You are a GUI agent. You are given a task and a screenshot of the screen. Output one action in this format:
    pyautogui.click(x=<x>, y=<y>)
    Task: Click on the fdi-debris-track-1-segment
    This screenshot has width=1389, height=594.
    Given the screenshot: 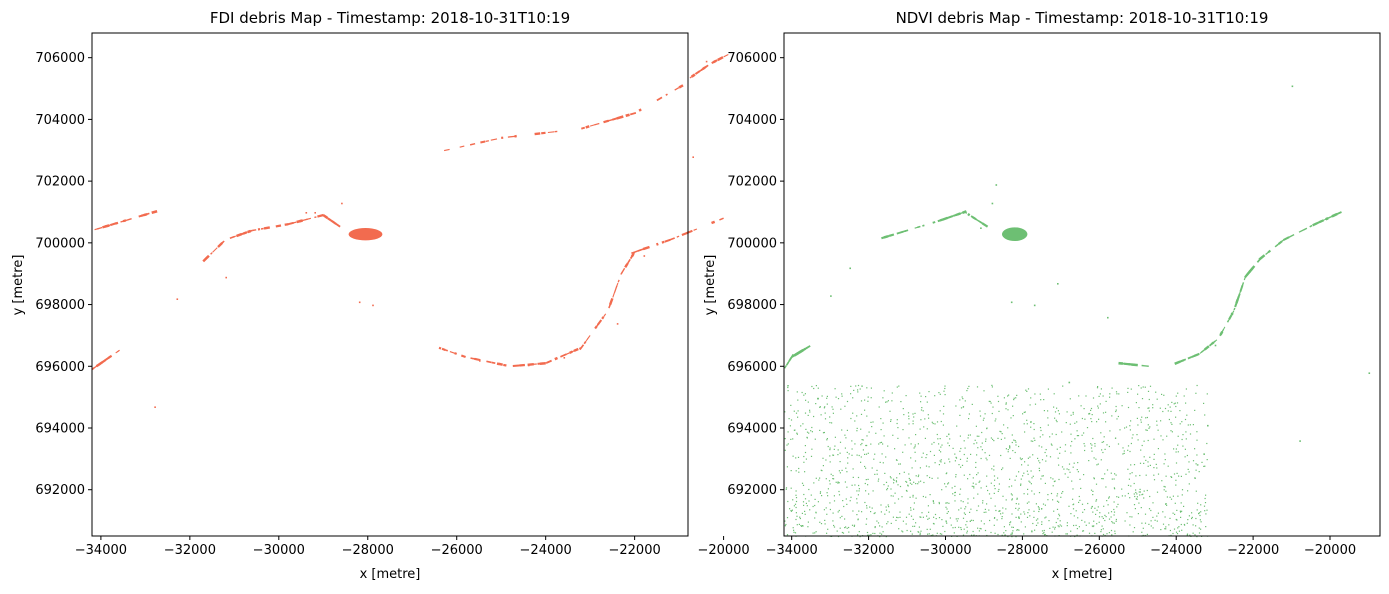 What is the action you would take?
    pyautogui.click(x=693, y=76)
    